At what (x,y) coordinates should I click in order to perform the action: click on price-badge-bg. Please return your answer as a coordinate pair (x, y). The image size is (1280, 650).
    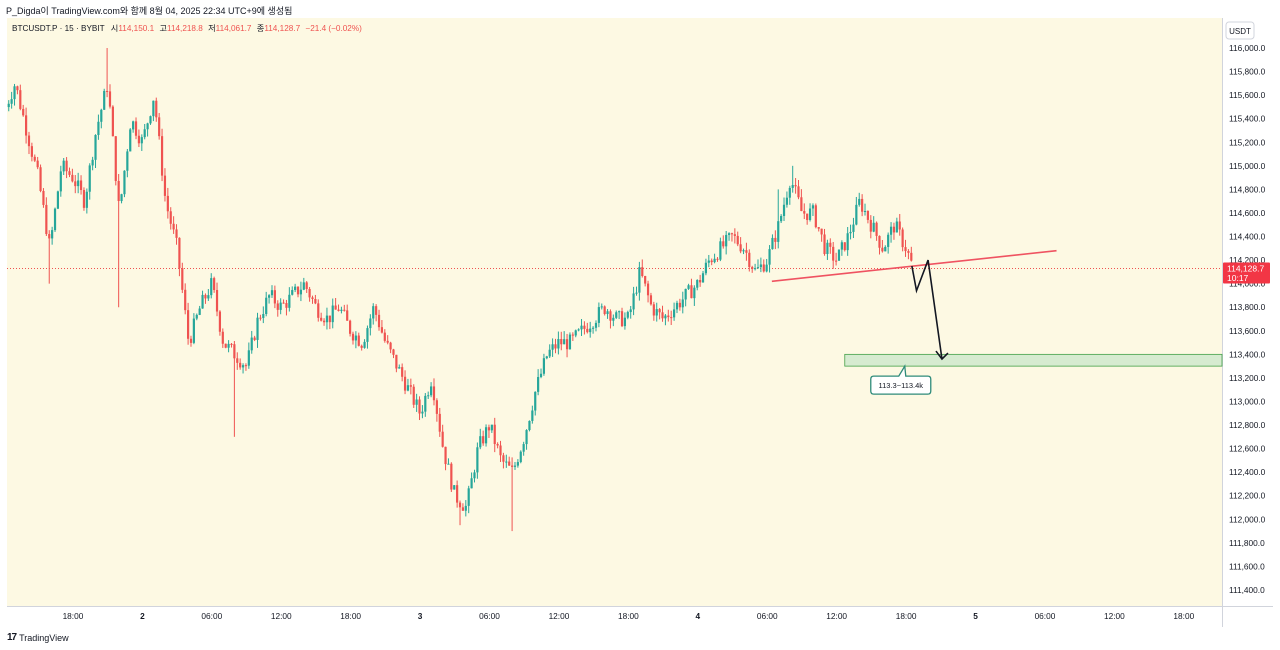
    Looking at the image, I should click on (1246, 273).